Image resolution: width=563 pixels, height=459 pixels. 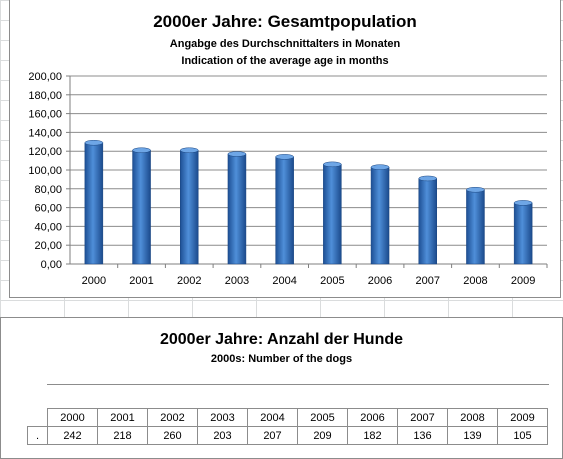 I want to click on divider-line, so click(x=298, y=384).